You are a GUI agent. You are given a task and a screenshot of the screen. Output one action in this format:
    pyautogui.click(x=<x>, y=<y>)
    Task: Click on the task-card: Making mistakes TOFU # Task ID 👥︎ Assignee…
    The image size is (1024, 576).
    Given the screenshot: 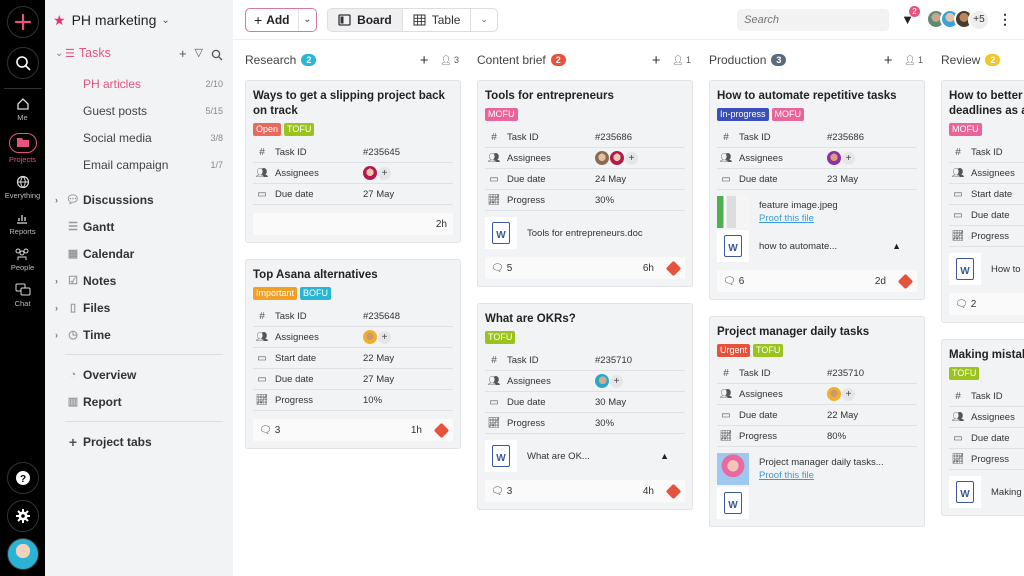 What is the action you would take?
    pyautogui.click(x=982, y=427)
    